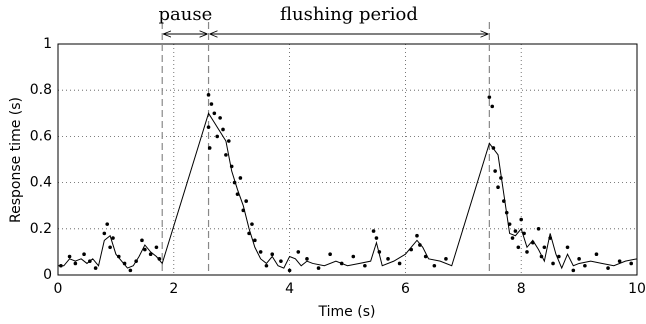 The width and height of the screenshot is (646, 324). I want to click on annotation: pause, so click(186, 14).